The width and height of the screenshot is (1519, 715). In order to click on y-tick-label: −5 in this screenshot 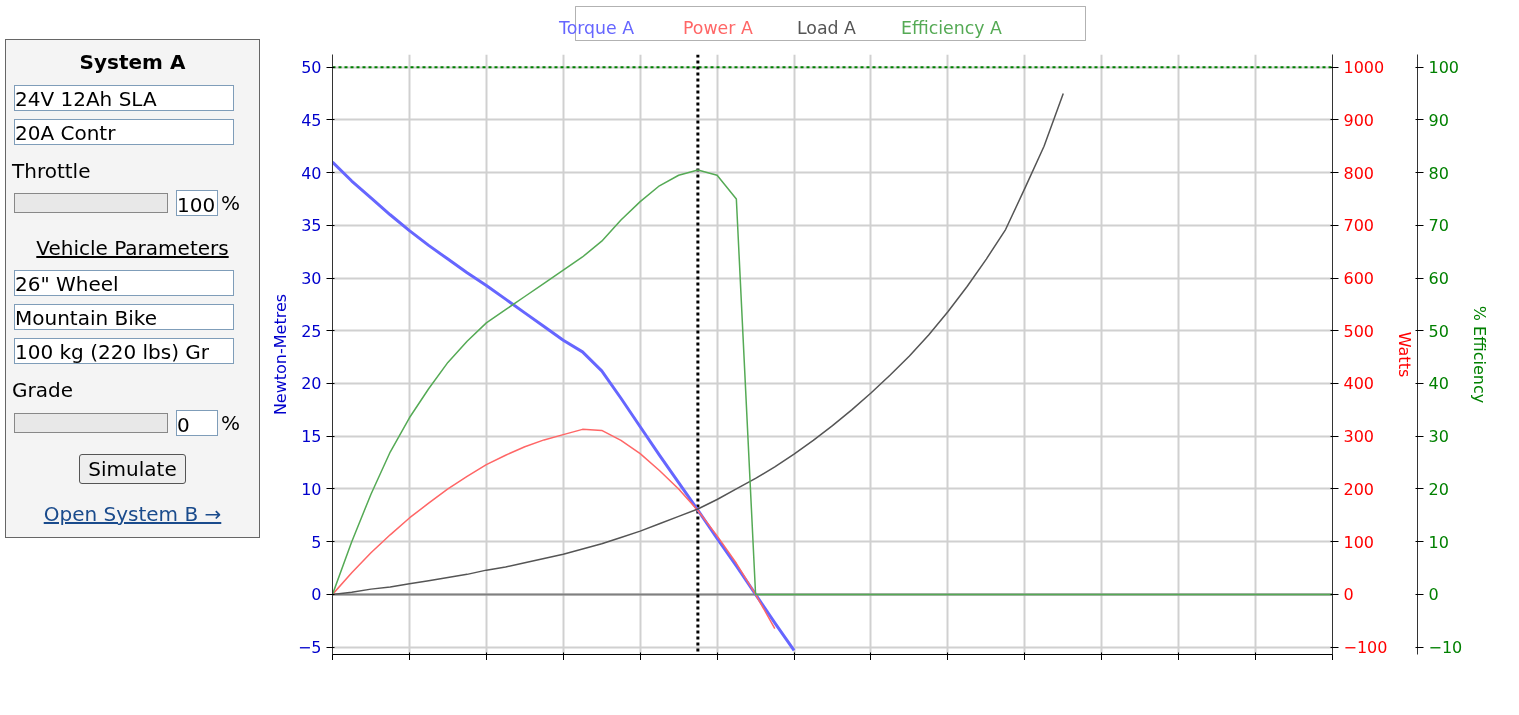, I will do `click(309, 648)`.